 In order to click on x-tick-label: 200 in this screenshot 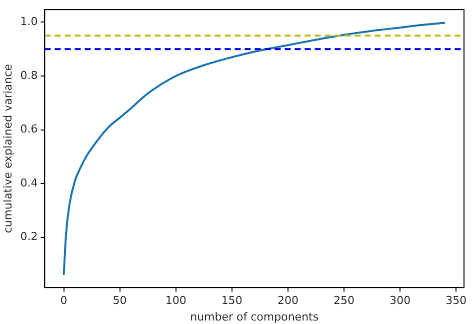, I will do `click(287, 301)`.